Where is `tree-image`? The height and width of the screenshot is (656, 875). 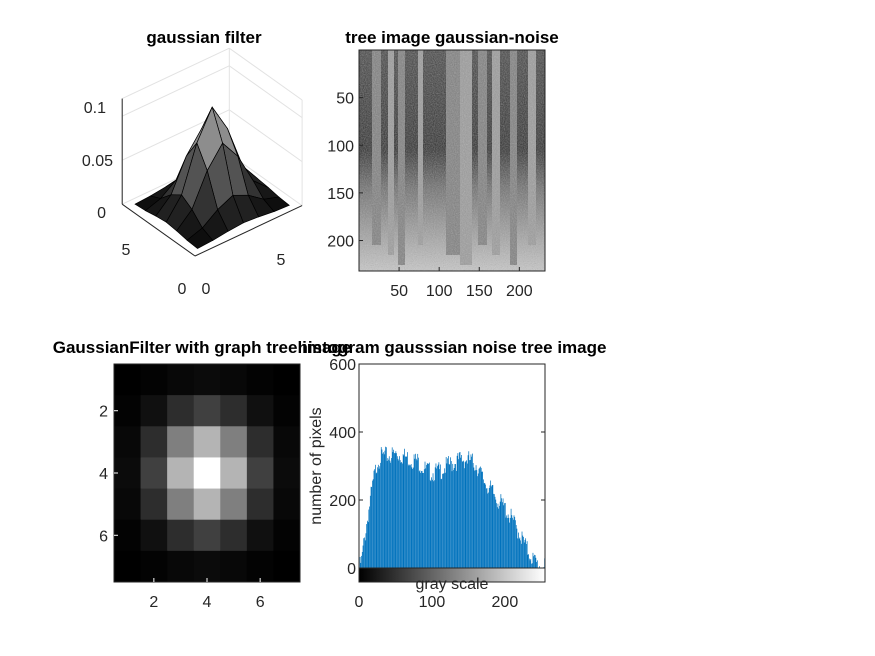
tree-image is located at coordinates (452, 160).